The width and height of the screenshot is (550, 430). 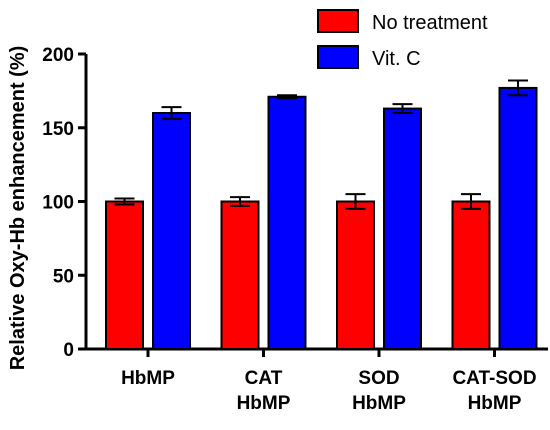 What do you see at coordinates (18, 208) in the screenshot?
I see `y-axis-label: Relative Oxy-Hb enhancement (%)` at bounding box center [18, 208].